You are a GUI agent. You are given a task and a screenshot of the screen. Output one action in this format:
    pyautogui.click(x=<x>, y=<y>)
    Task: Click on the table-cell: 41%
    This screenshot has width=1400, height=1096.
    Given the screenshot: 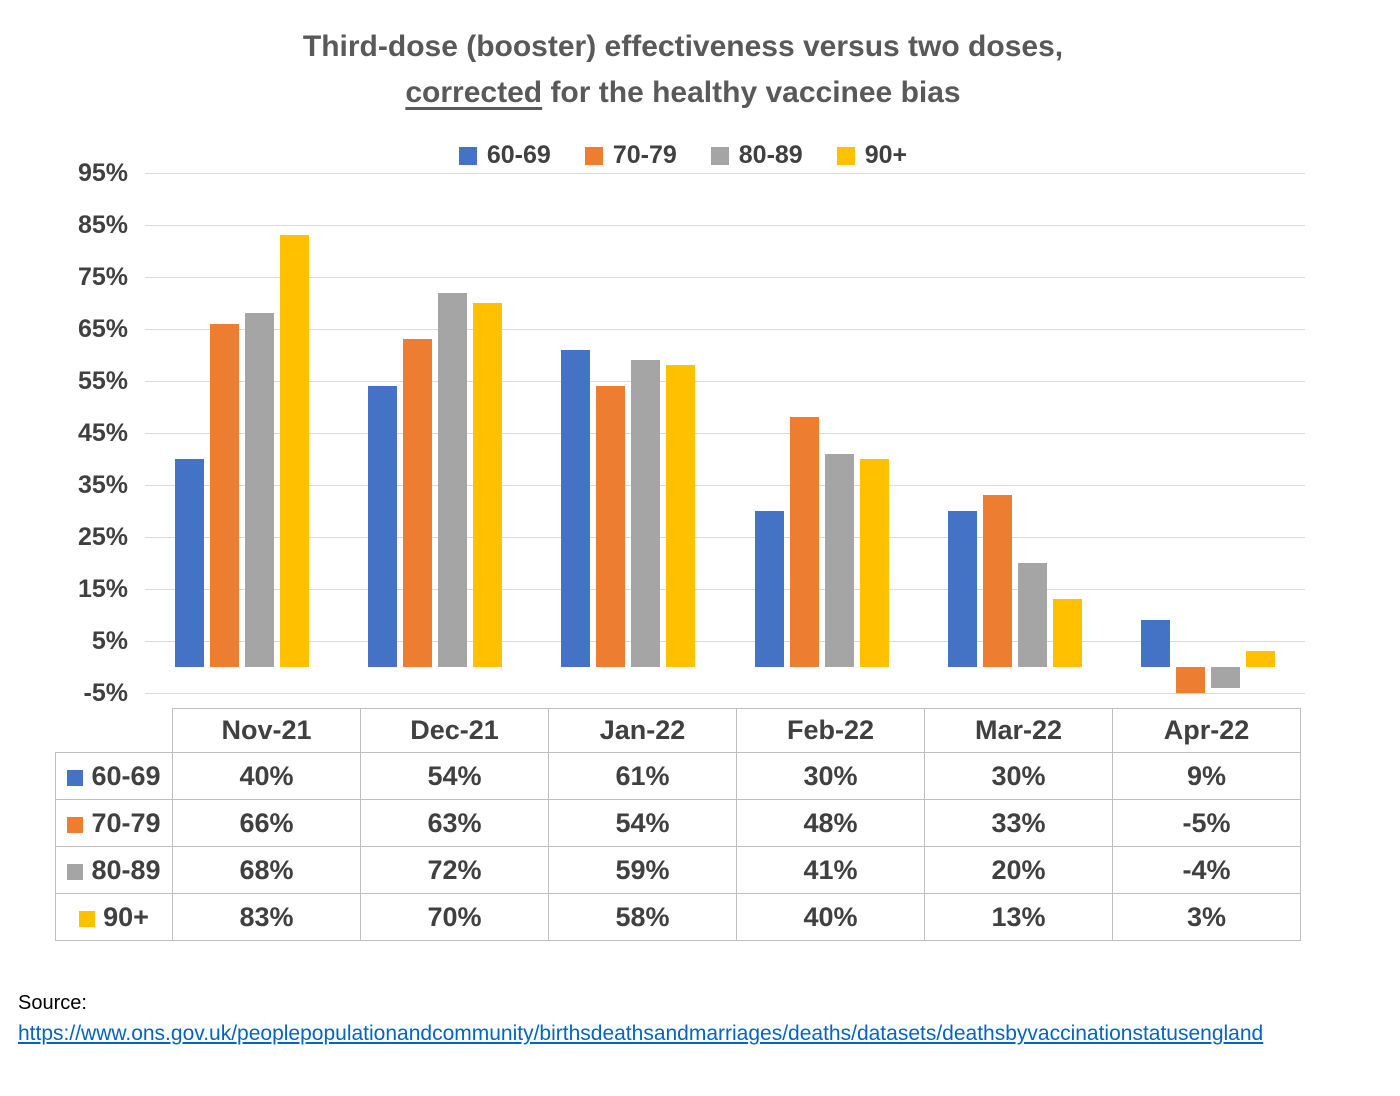 What is the action you would take?
    pyautogui.click(x=830, y=870)
    